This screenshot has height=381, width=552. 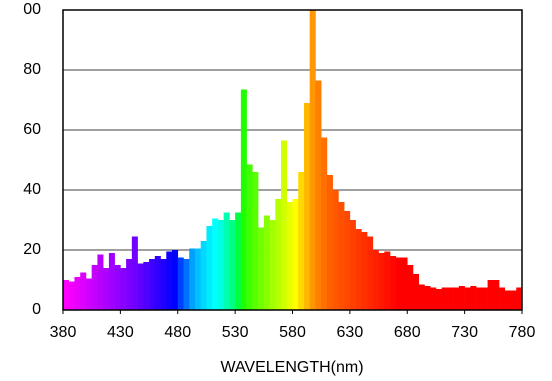 What do you see at coordinates (464, 332) in the screenshot?
I see `x-tick-label: 730` at bounding box center [464, 332].